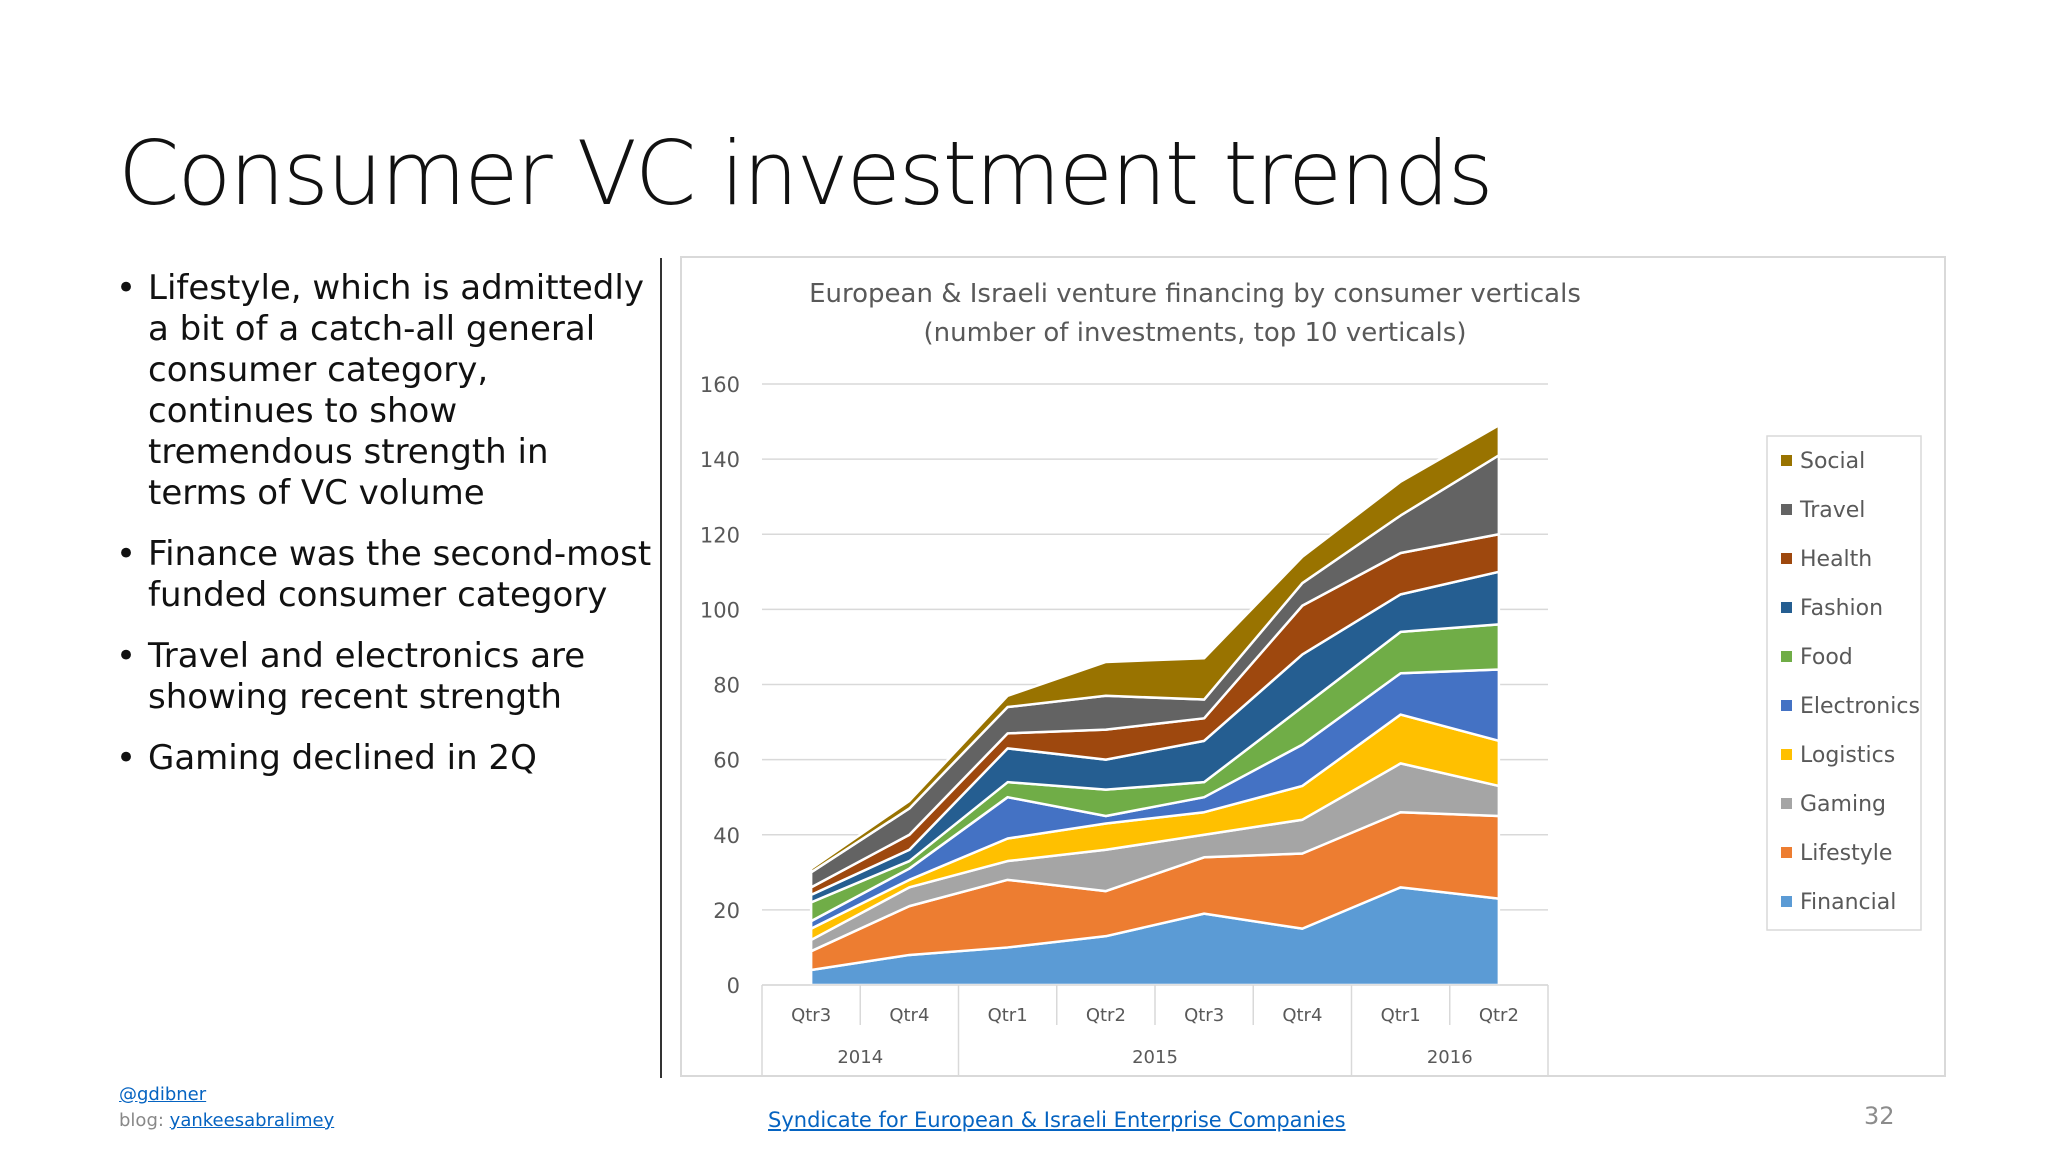 The height and width of the screenshot is (1152, 2048). What do you see at coordinates (1841, 608) in the screenshot?
I see `legend-entry: Fashion` at bounding box center [1841, 608].